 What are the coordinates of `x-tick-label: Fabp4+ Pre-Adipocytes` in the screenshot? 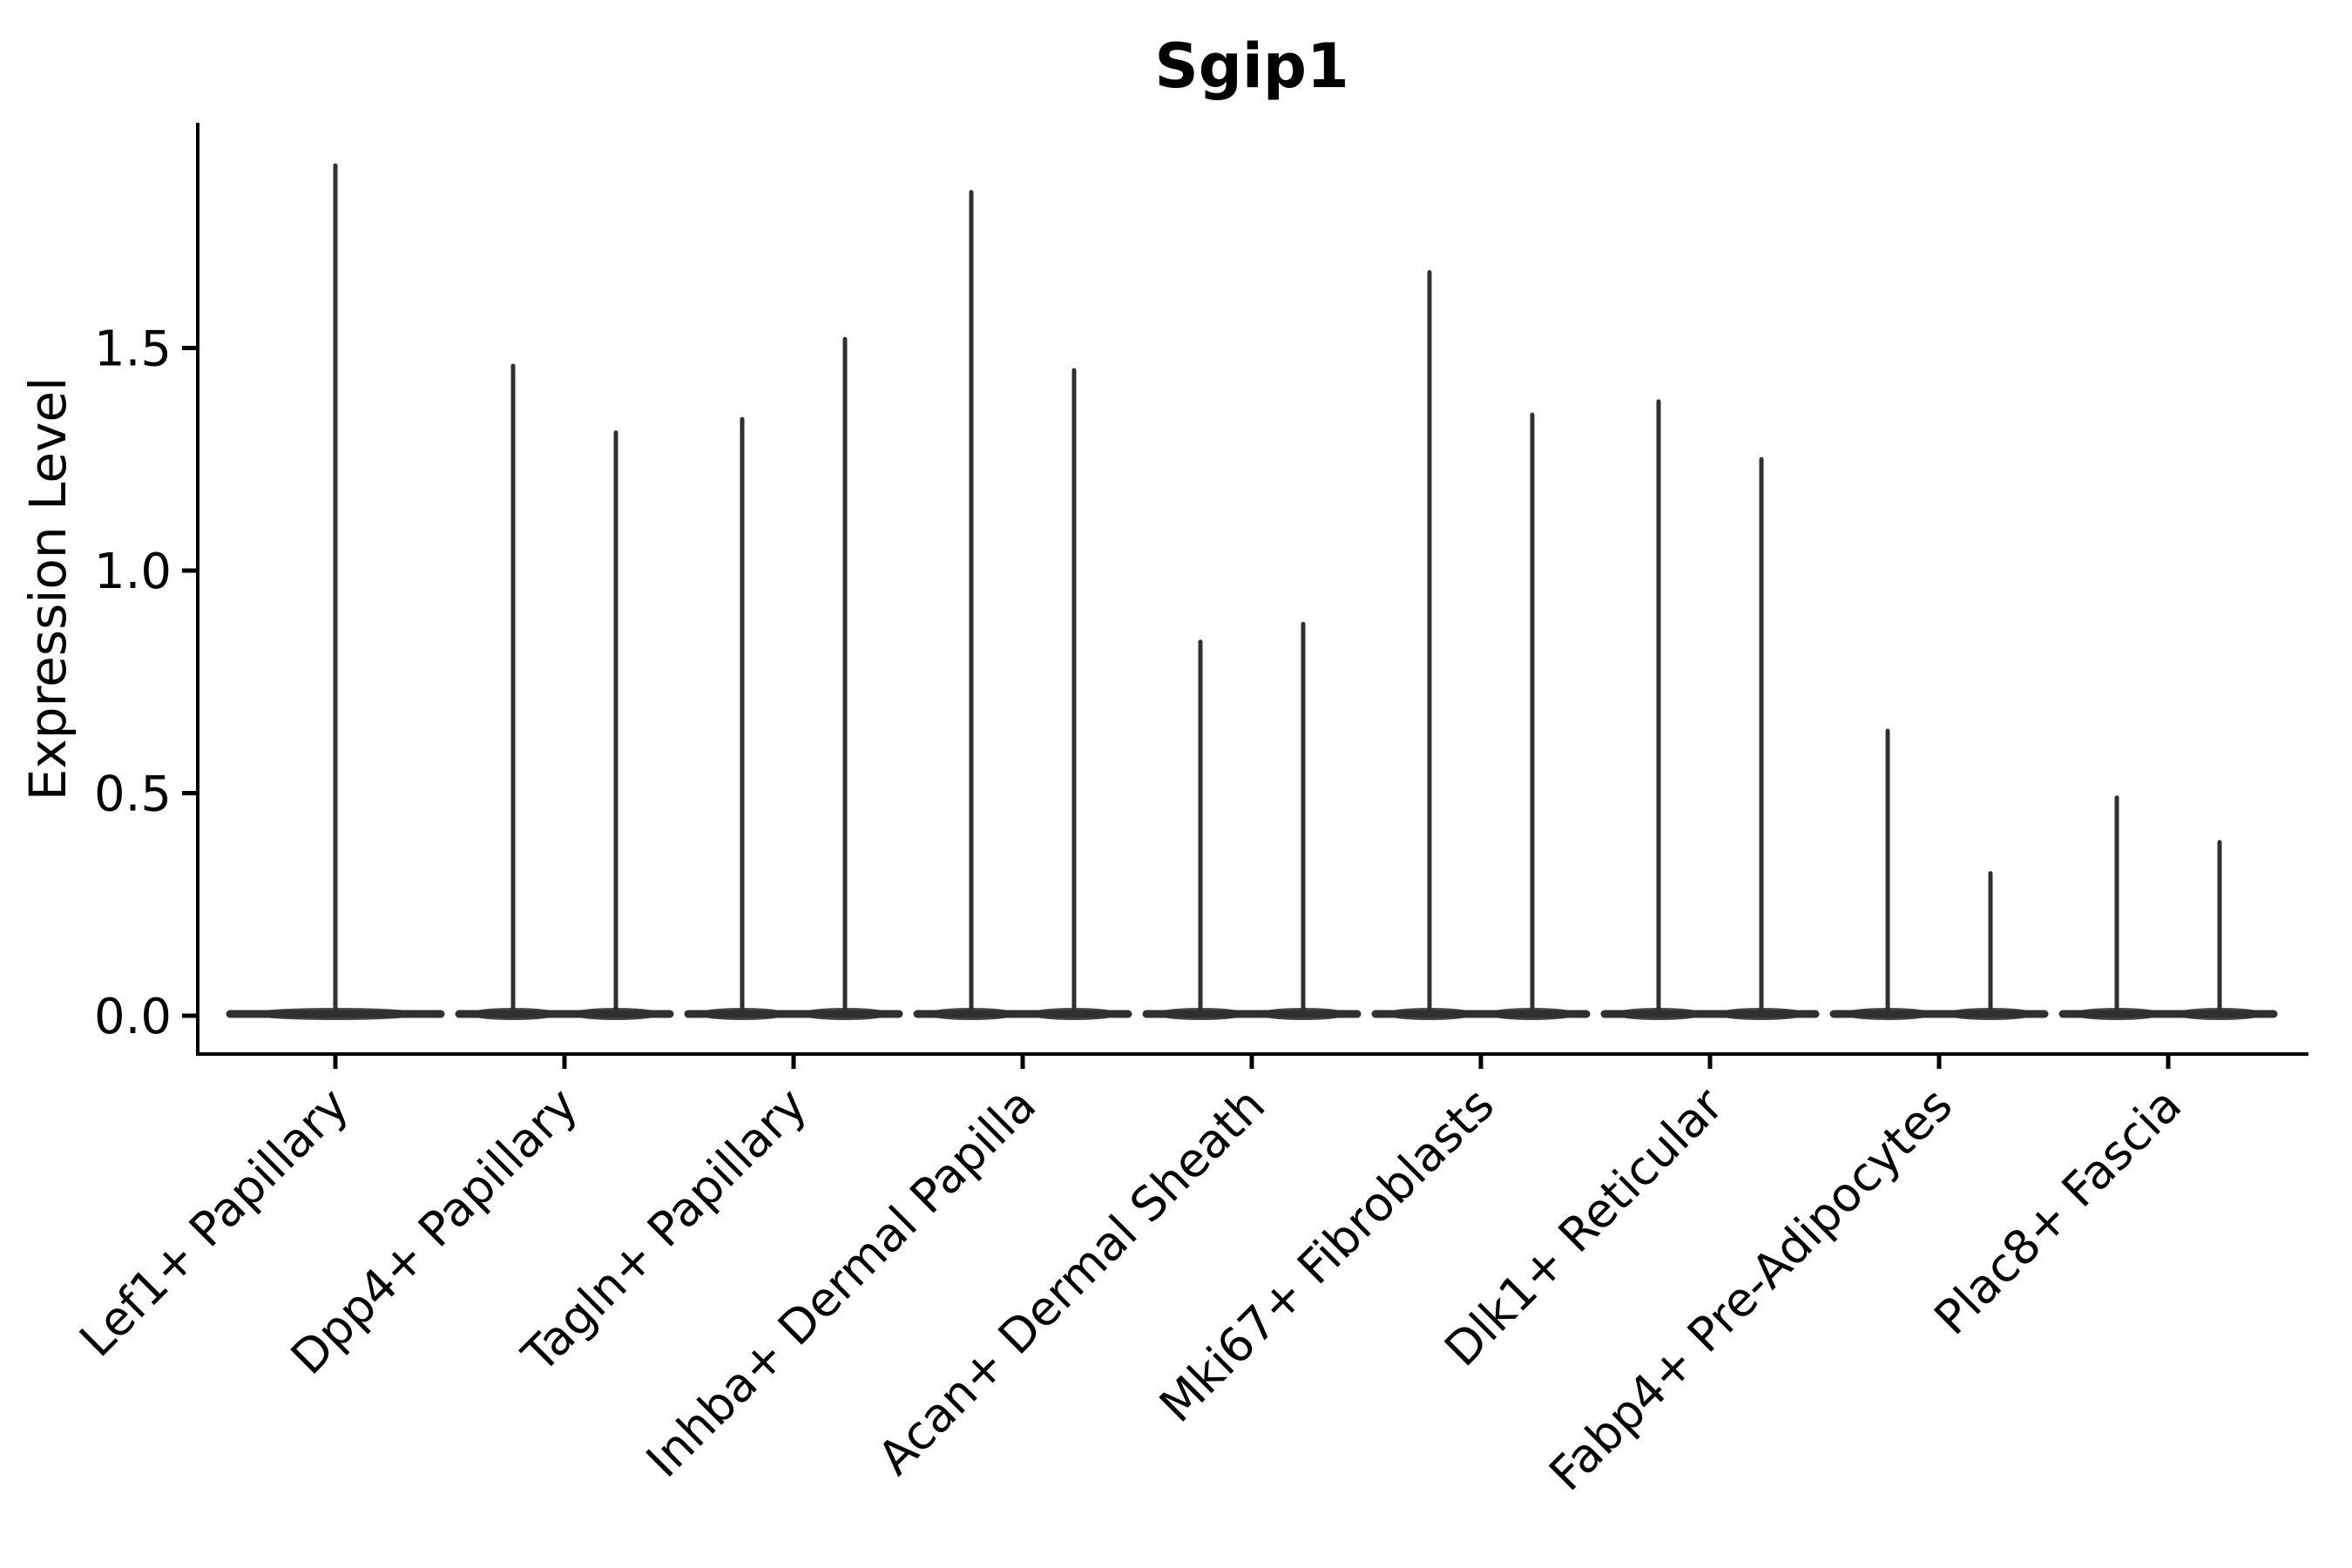 It's located at (1751, 1290).